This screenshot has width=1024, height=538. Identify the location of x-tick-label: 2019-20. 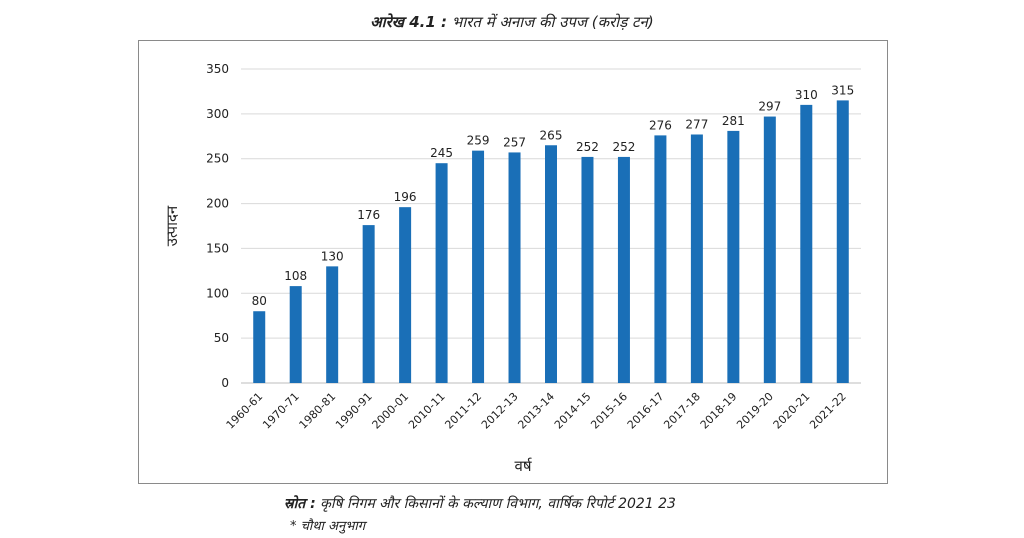
(755, 411).